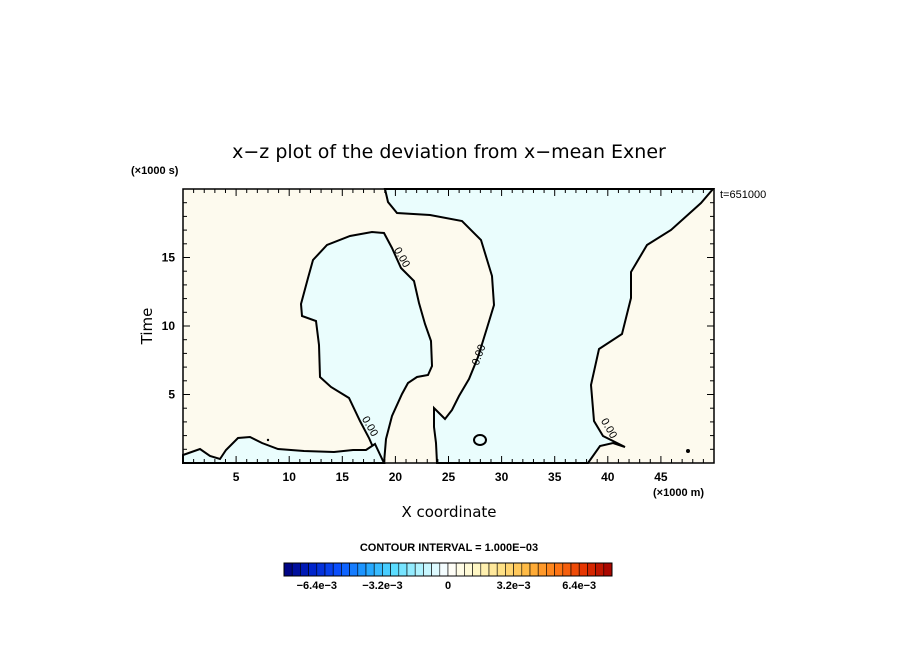 This screenshot has height=654, width=904. I want to click on colorbar-label: 0, so click(448, 586).